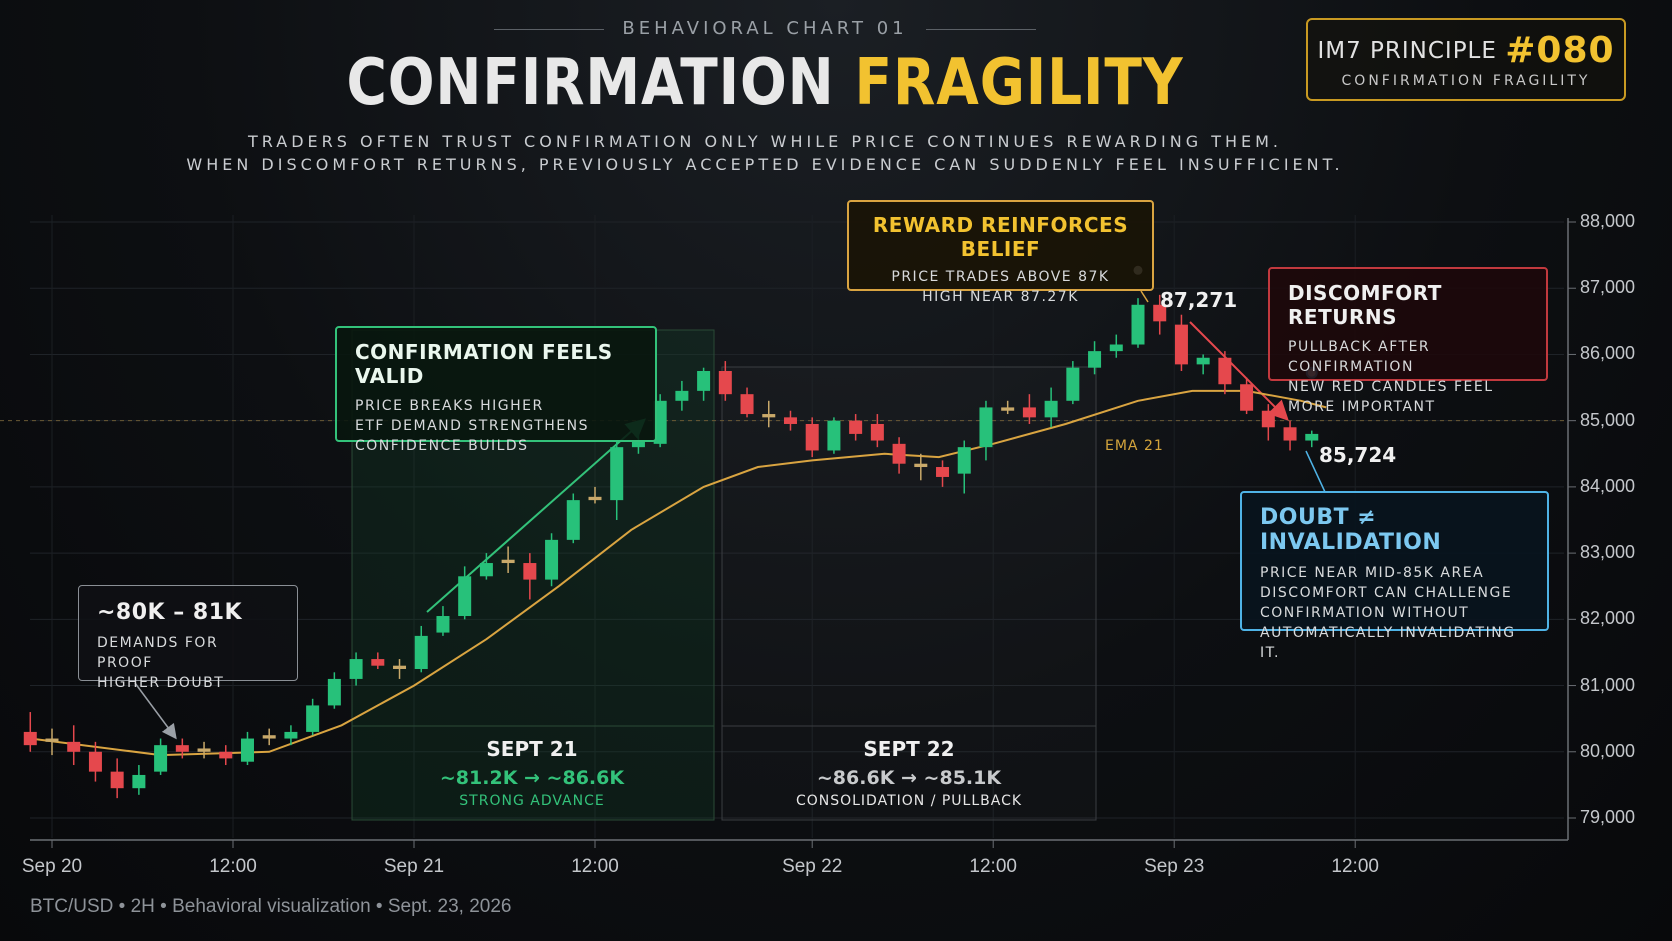 This screenshot has width=1672, height=941. Describe the element at coordinates (909, 801) in the screenshot. I see `session-22-desc: CONSOLIDATION / PULLBACK` at that location.